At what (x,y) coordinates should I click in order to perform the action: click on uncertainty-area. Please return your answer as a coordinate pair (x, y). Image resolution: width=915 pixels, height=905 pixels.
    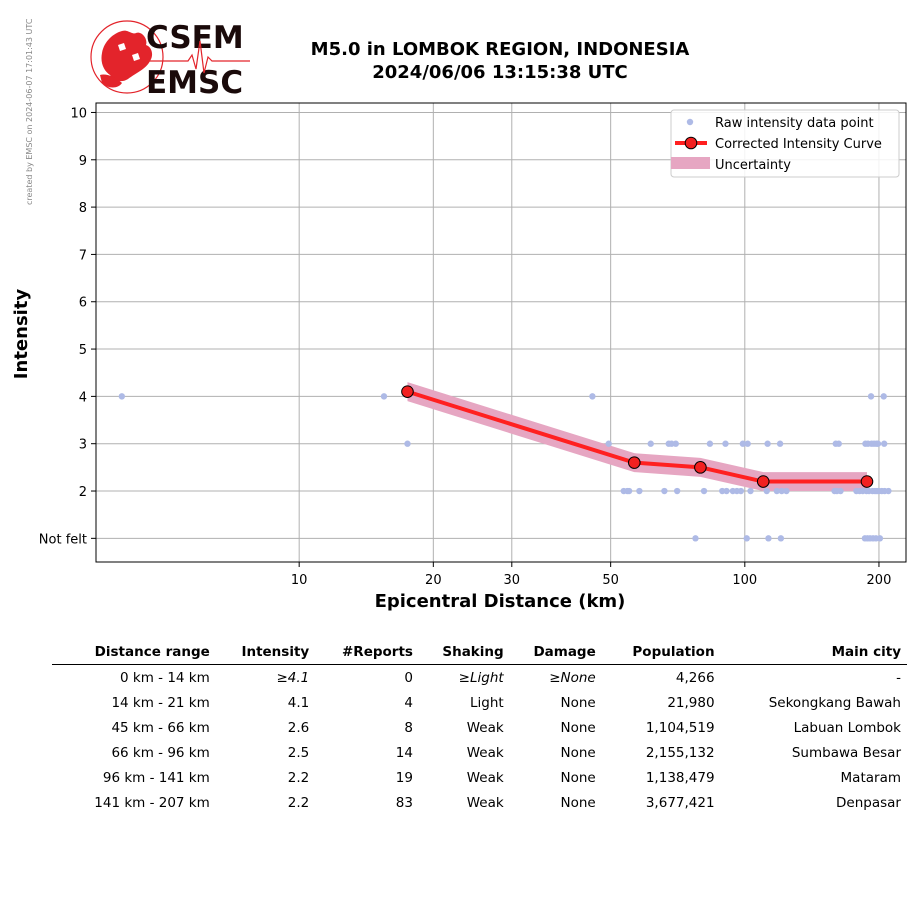
    Looking at the image, I should click on (637, 437).